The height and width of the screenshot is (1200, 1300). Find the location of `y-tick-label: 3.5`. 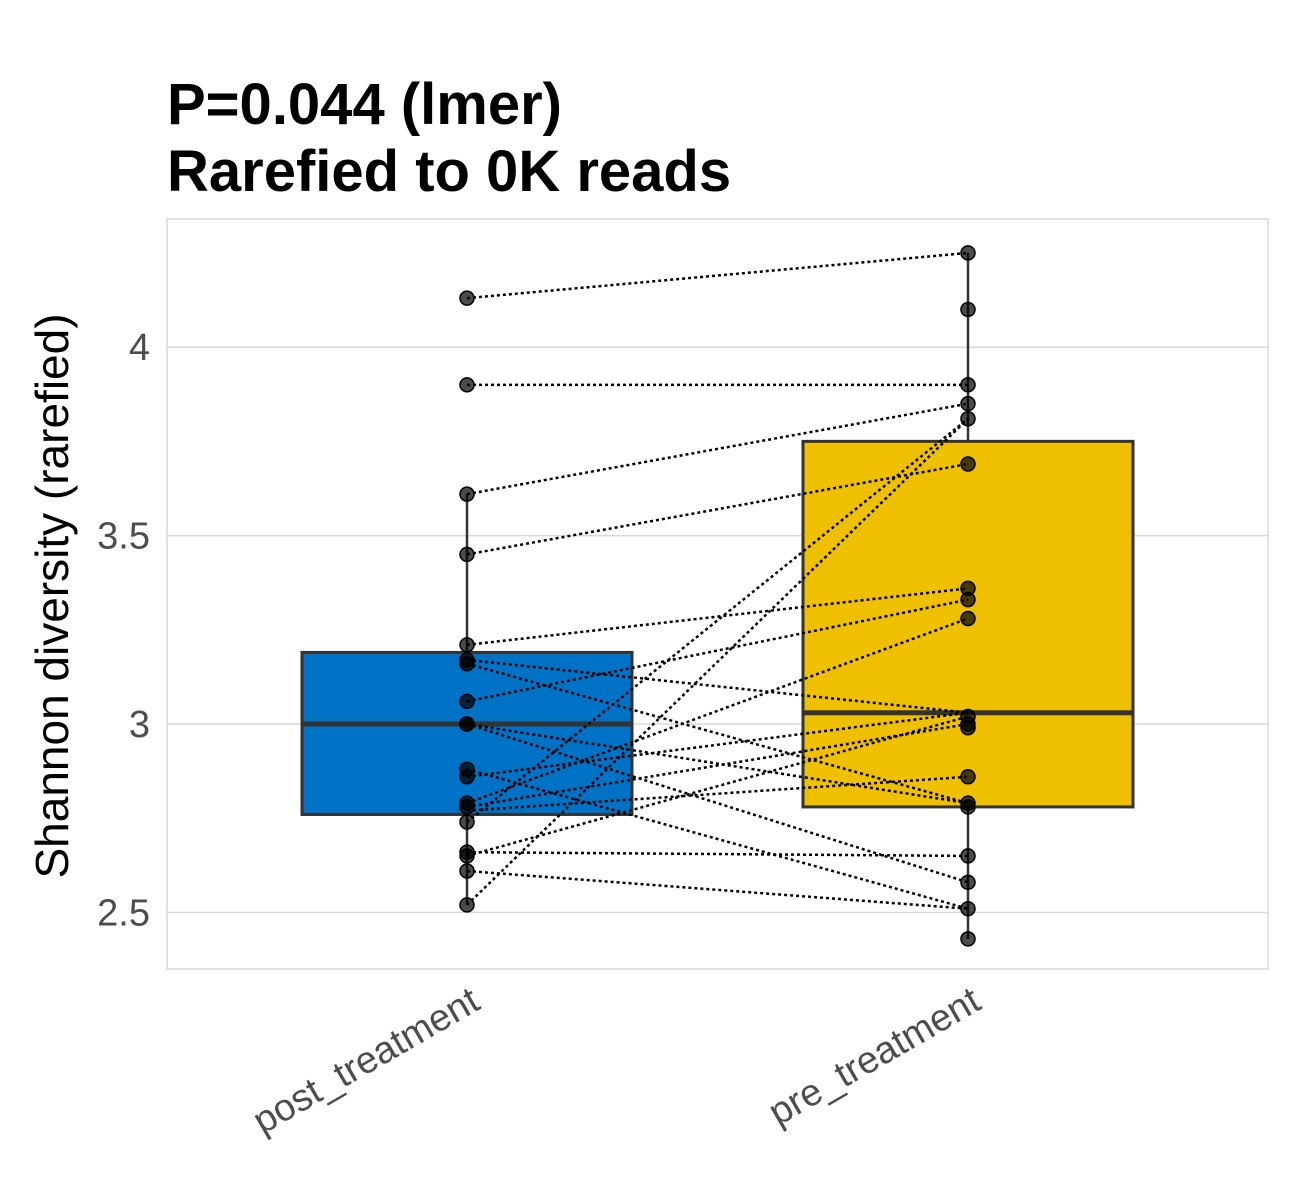

y-tick-label: 3.5 is located at coordinates (123, 537).